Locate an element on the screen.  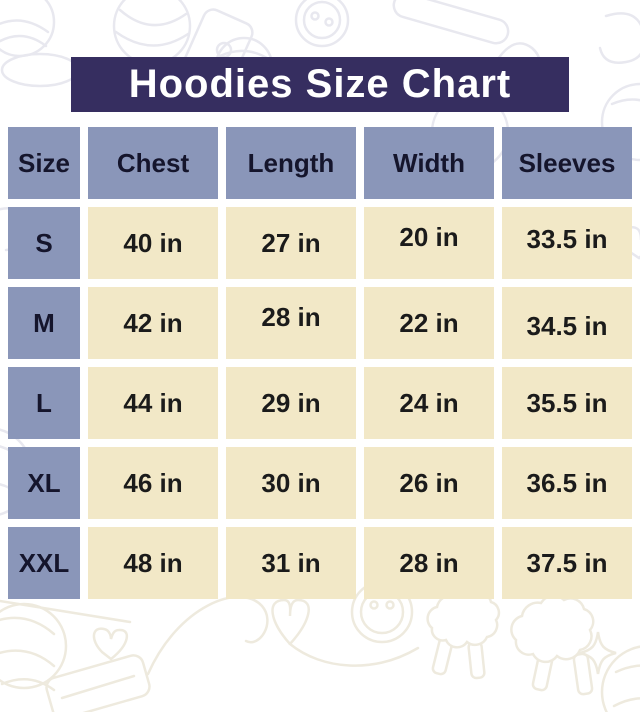
heart-icon is located at coordinates (110, 644).